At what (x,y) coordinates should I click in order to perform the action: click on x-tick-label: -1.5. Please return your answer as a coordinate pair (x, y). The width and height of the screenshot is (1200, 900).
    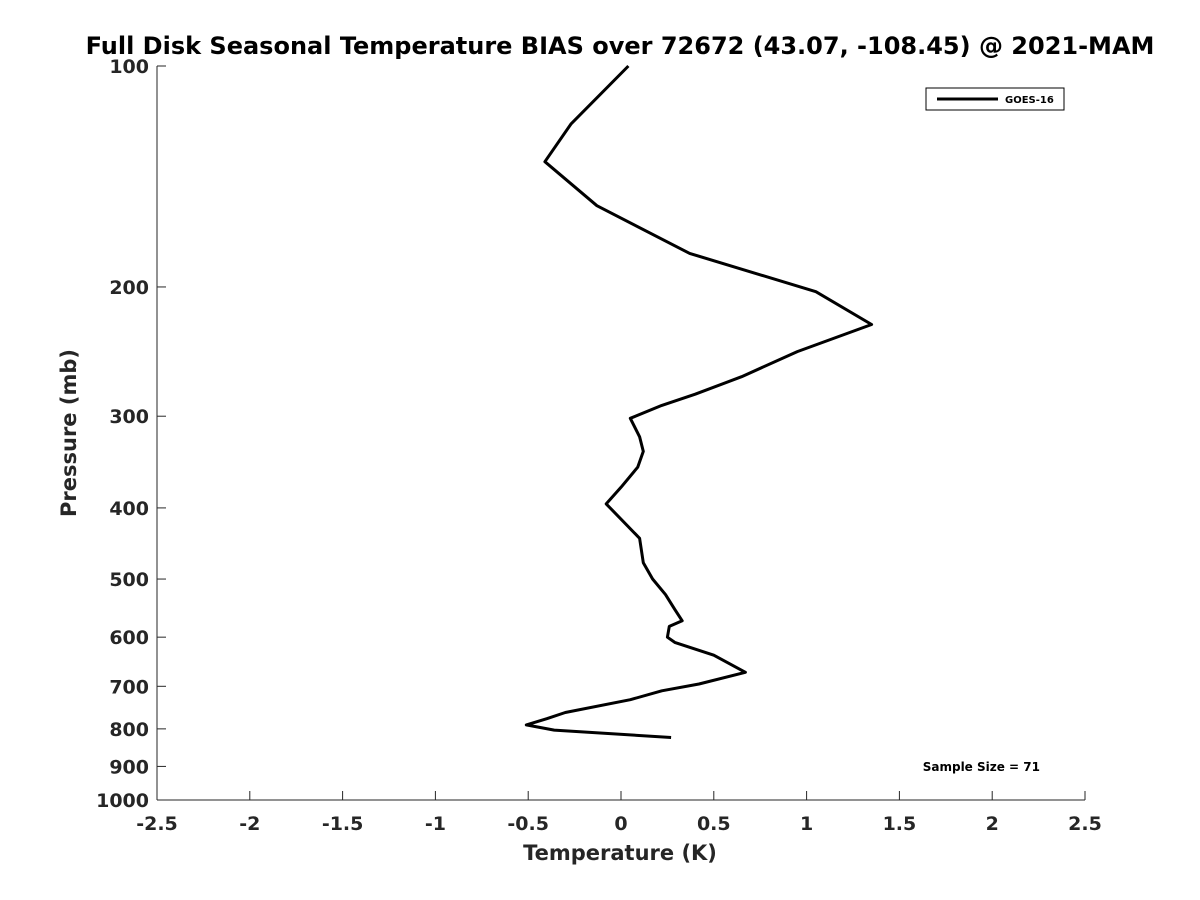
    Looking at the image, I should click on (343, 824).